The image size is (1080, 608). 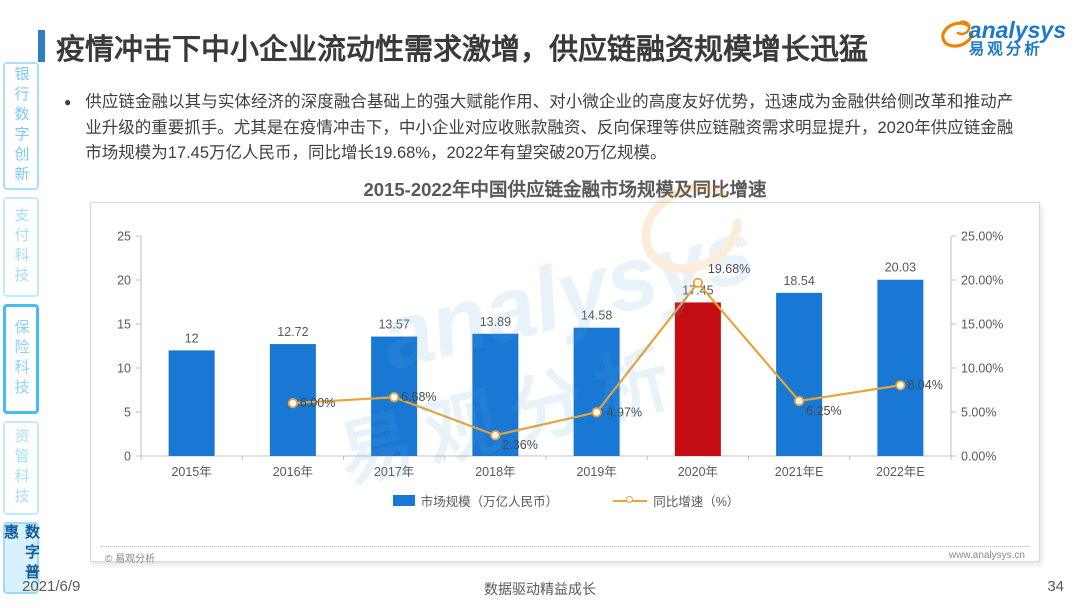 I want to click on logo-brand-text: analysys, so click(x=1017, y=30).